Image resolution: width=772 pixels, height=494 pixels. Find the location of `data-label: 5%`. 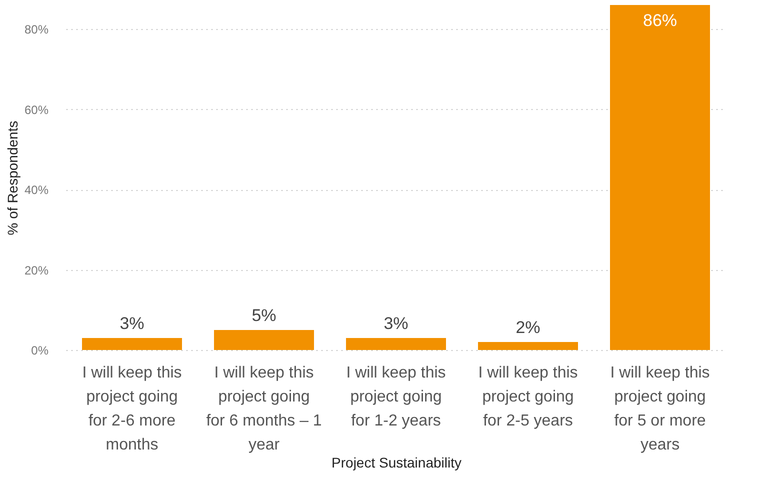

data-label: 5% is located at coordinates (264, 315).